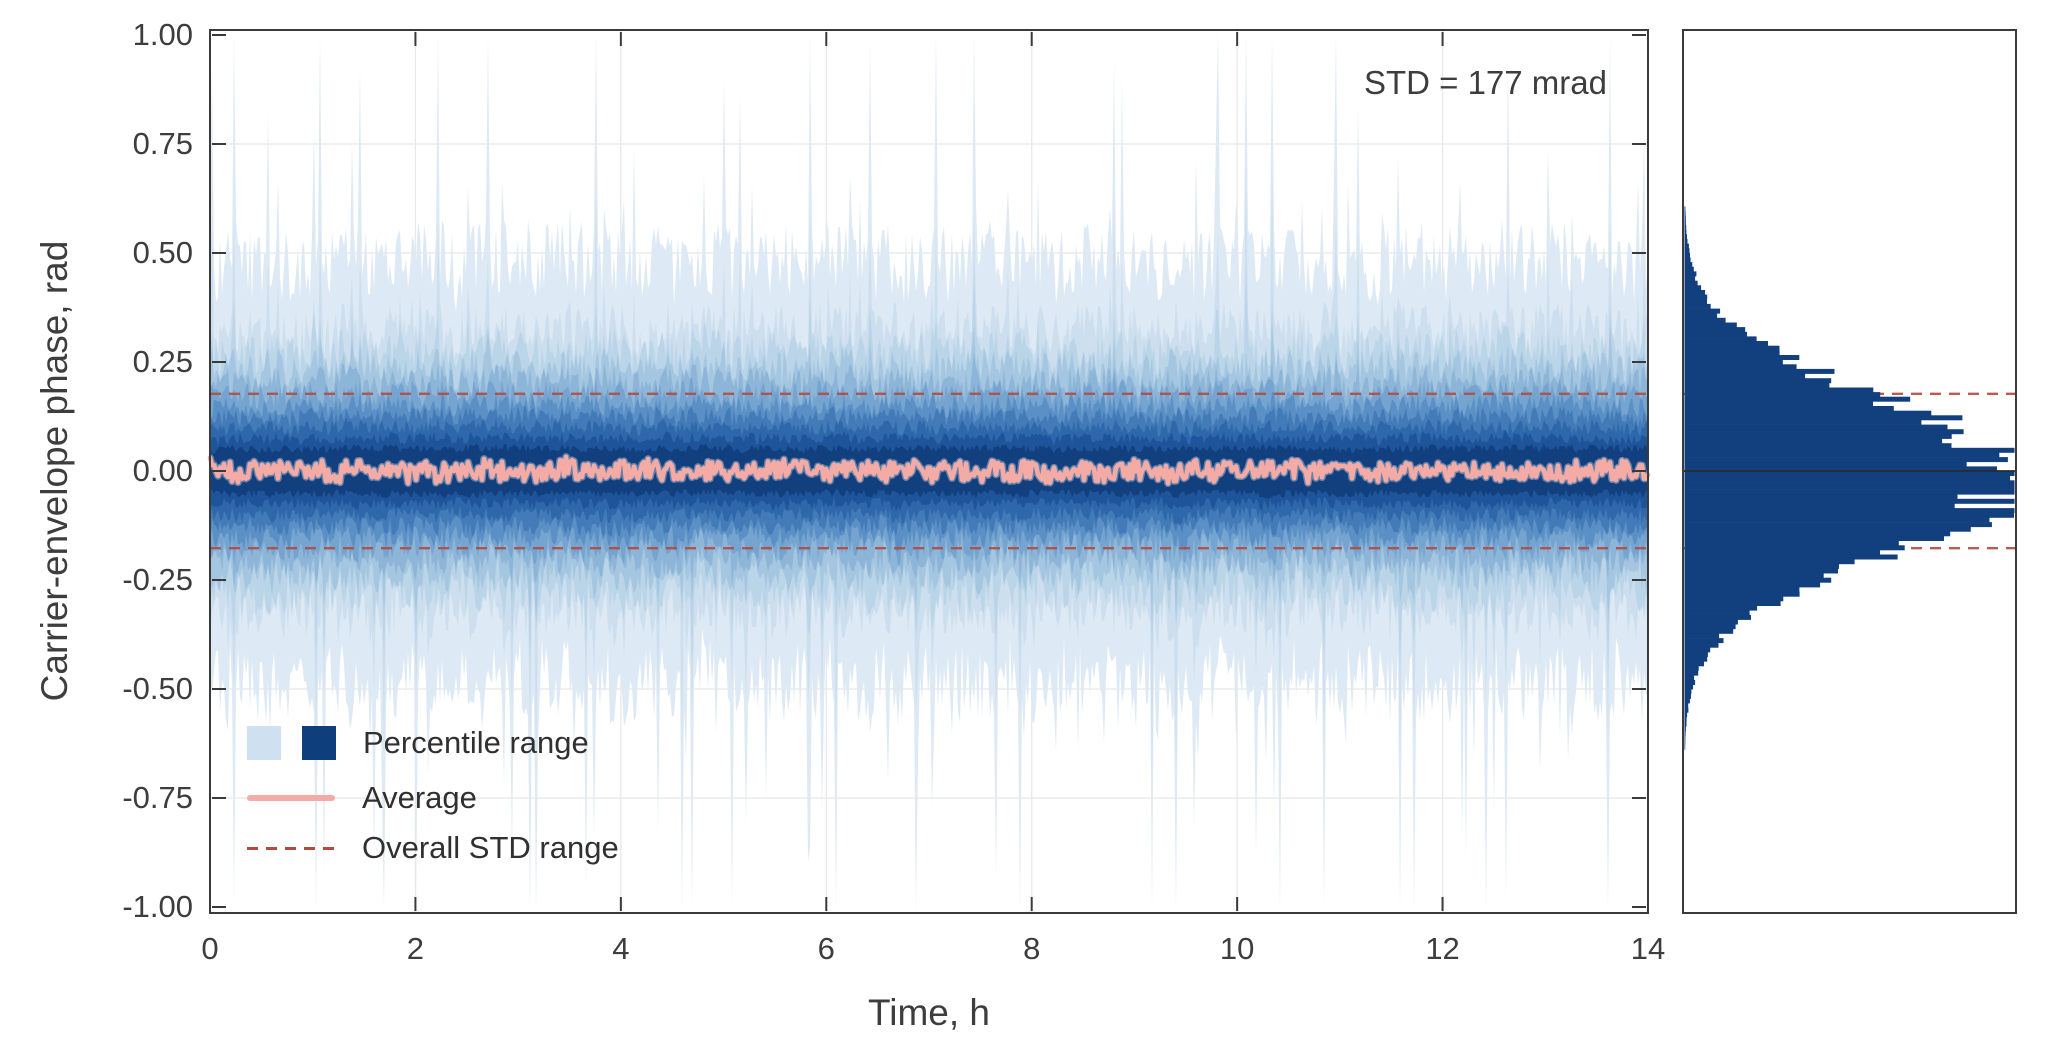 Image resolution: width=2066 pixels, height=1047 pixels. Describe the element at coordinates (291, 848) in the screenshot. I see `std-dashed-line-sample-icon` at that location.